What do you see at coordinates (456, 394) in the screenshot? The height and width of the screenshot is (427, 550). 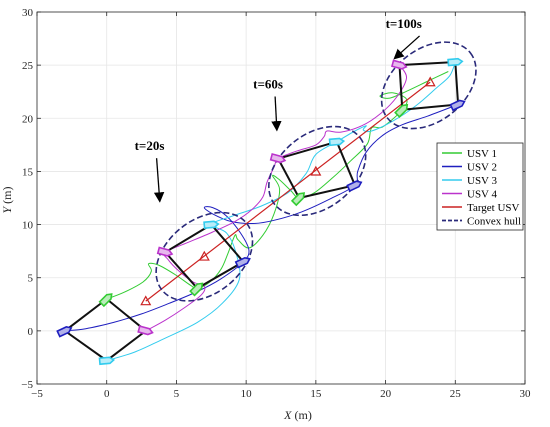 I see `x-tick-label: 25` at bounding box center [456, 394].